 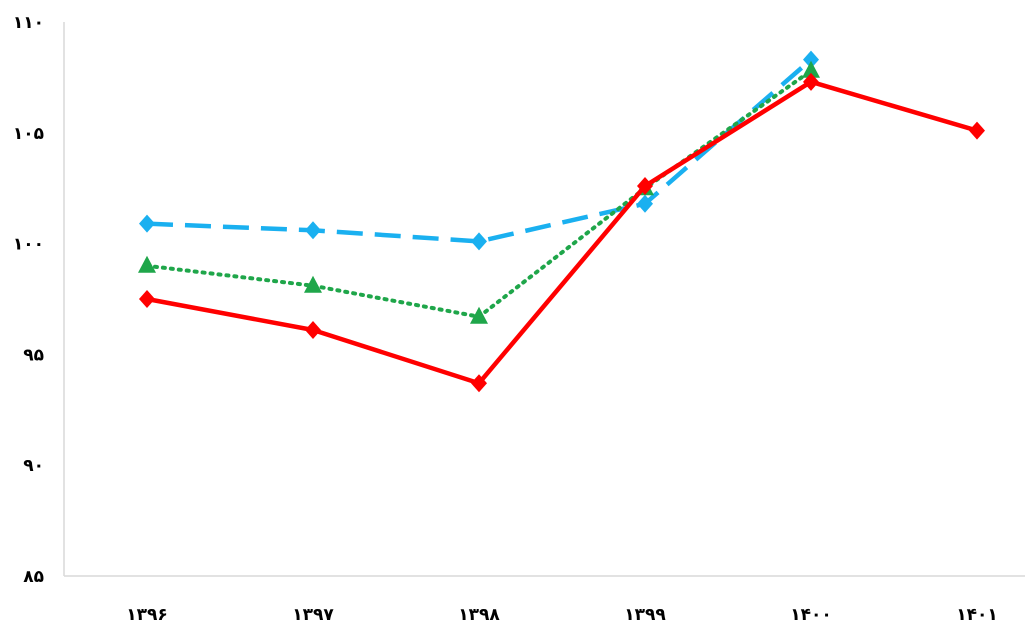 I want to click on y-tick-label: ۱۱۰, so click(x=28, y=23).